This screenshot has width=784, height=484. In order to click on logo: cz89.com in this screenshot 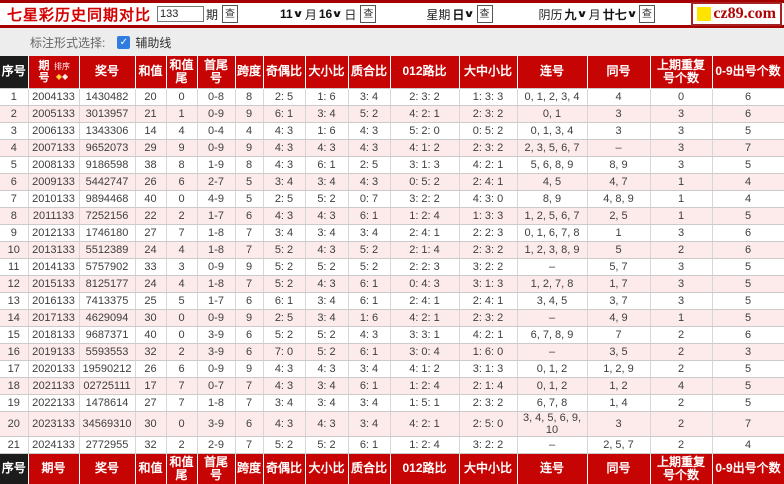, I will do `click(736, 14)`.